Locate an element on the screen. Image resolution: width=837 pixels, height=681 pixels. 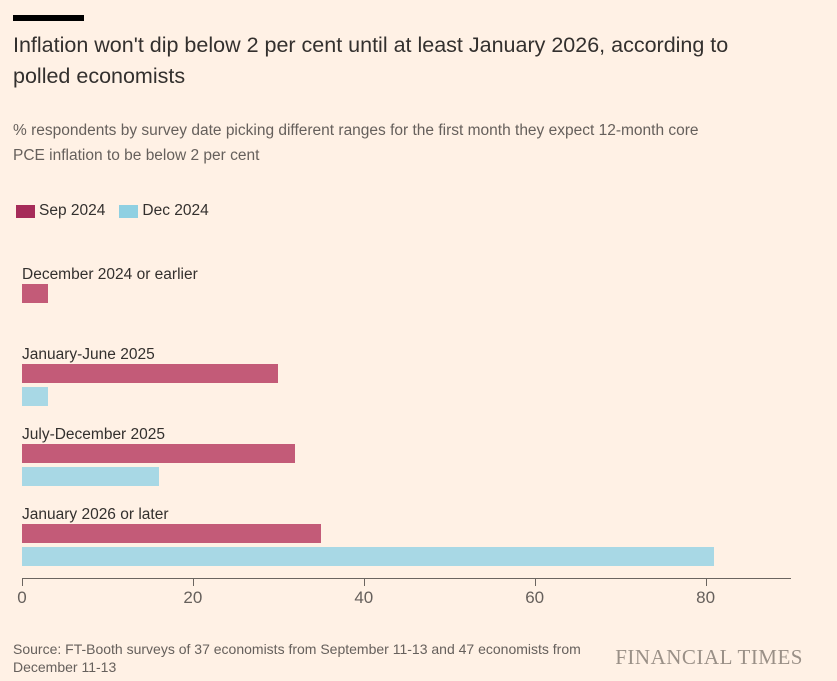
legend: Sep 2024 Dec 2024 is located at coordinates (112, 211).